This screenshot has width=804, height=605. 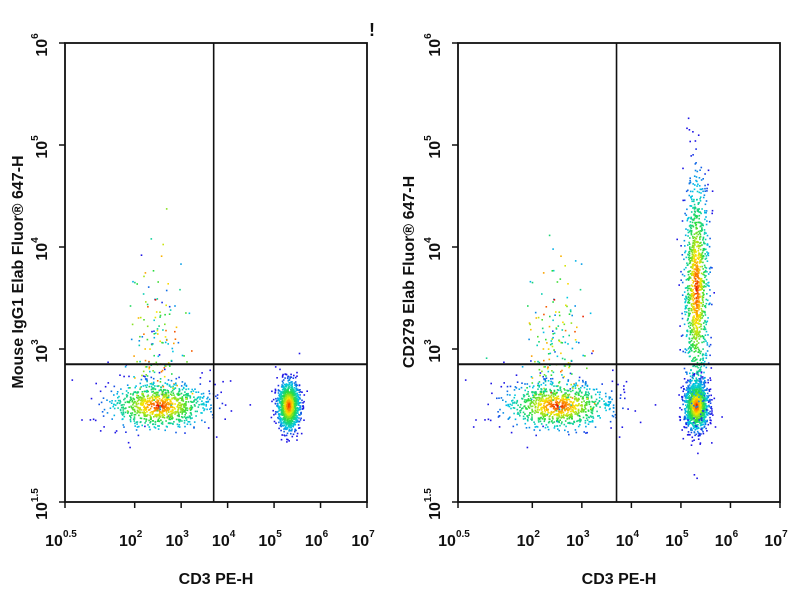 What do you see at coordinates (35, 36) in the screenshot?
I see `y-tick-exponent: 6` at bounding box center [35, 36].